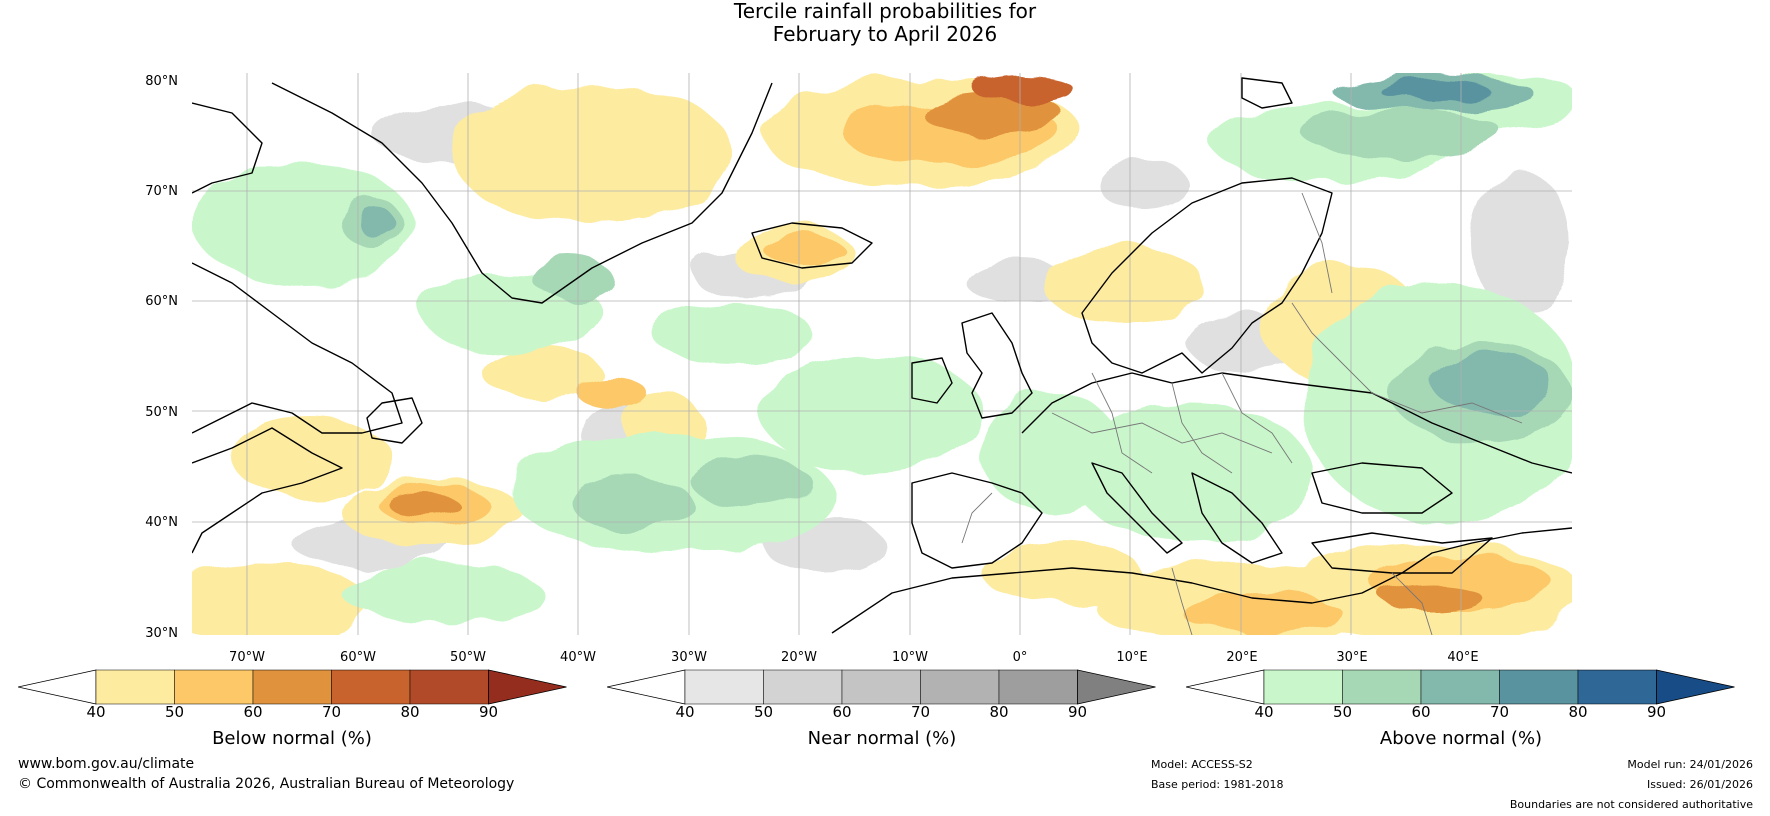 This screenshot has width=1770, height=816. Describe the element at coordinates (1207, 275) in the screenshot. I see `scandinavia-coast` at that location.